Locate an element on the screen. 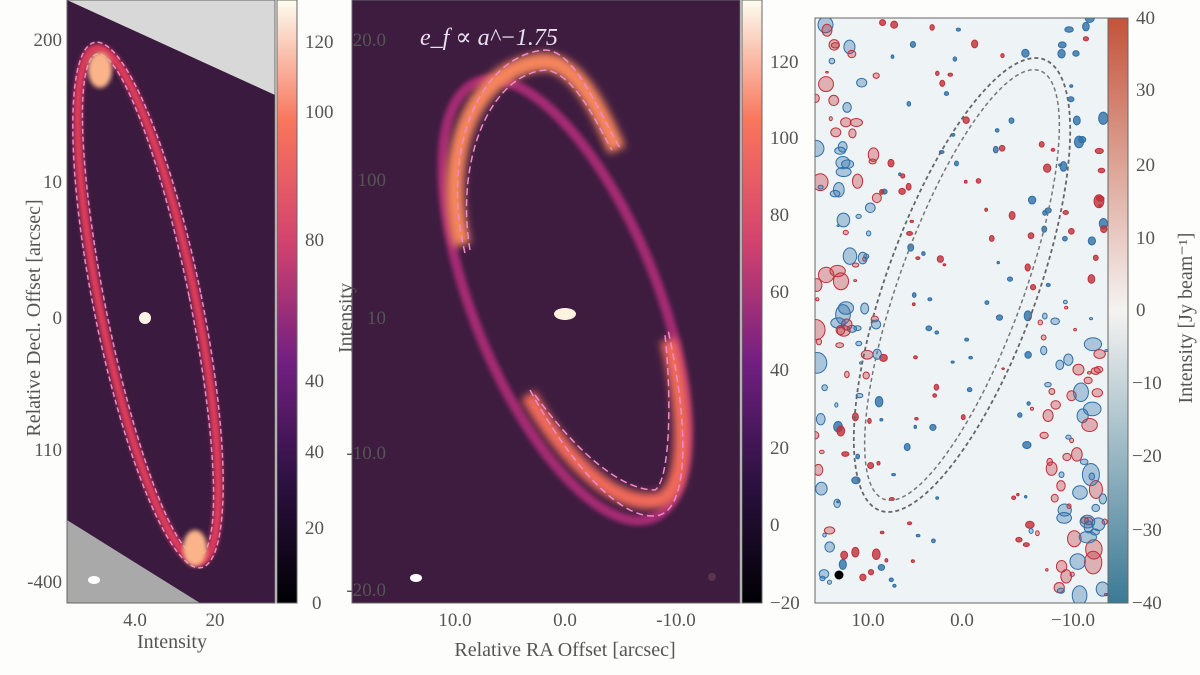 The width and height of the screenshot is (1200, 675). p3-cbar-tick: 0 is located at coordinates (1141, 310).